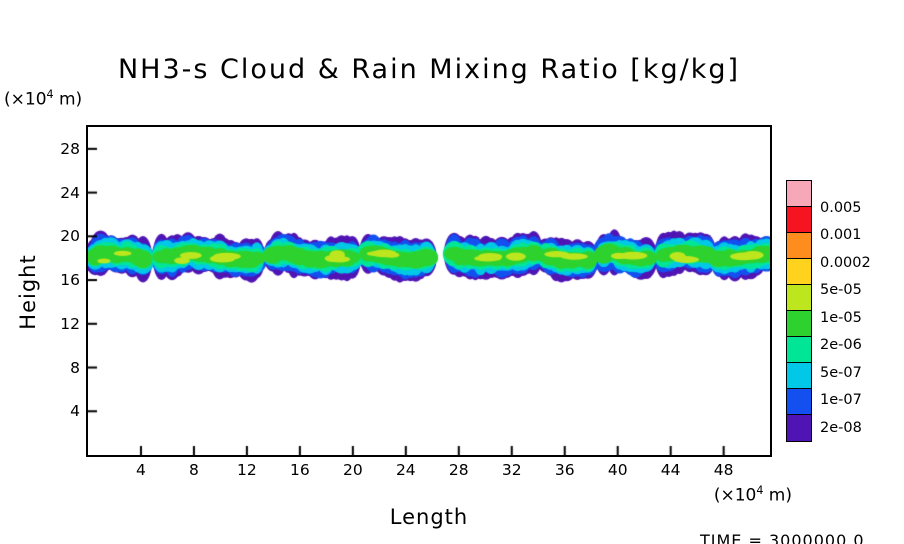 The width and height of the screenshot is (904, 544). I want to click on colorbar-label: 0.005, so click(841, 207).